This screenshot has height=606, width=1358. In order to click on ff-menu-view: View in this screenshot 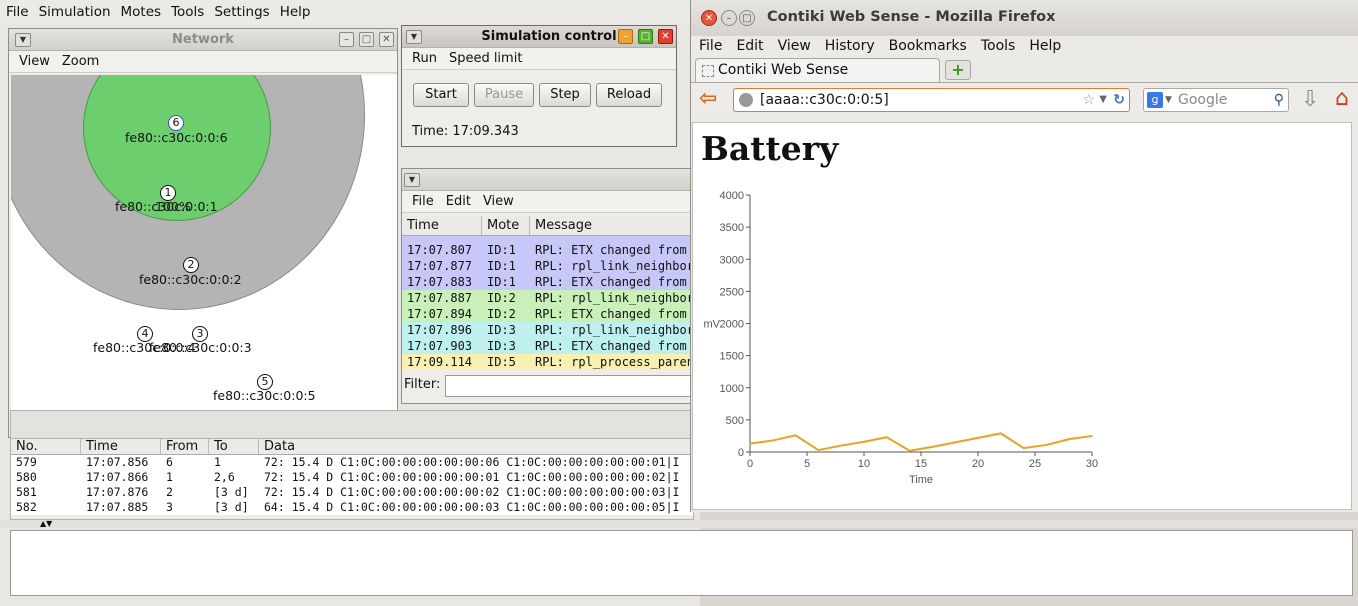, I will do `click(794, 46)`.